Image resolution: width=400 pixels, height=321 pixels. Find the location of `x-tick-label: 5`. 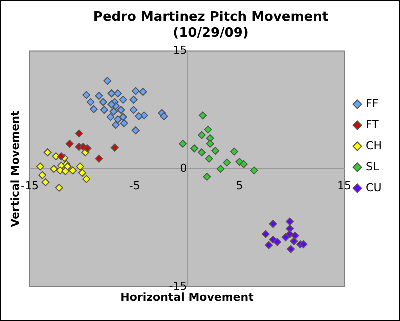

x-tick-label: 5 is located at coordinates (240, 186).